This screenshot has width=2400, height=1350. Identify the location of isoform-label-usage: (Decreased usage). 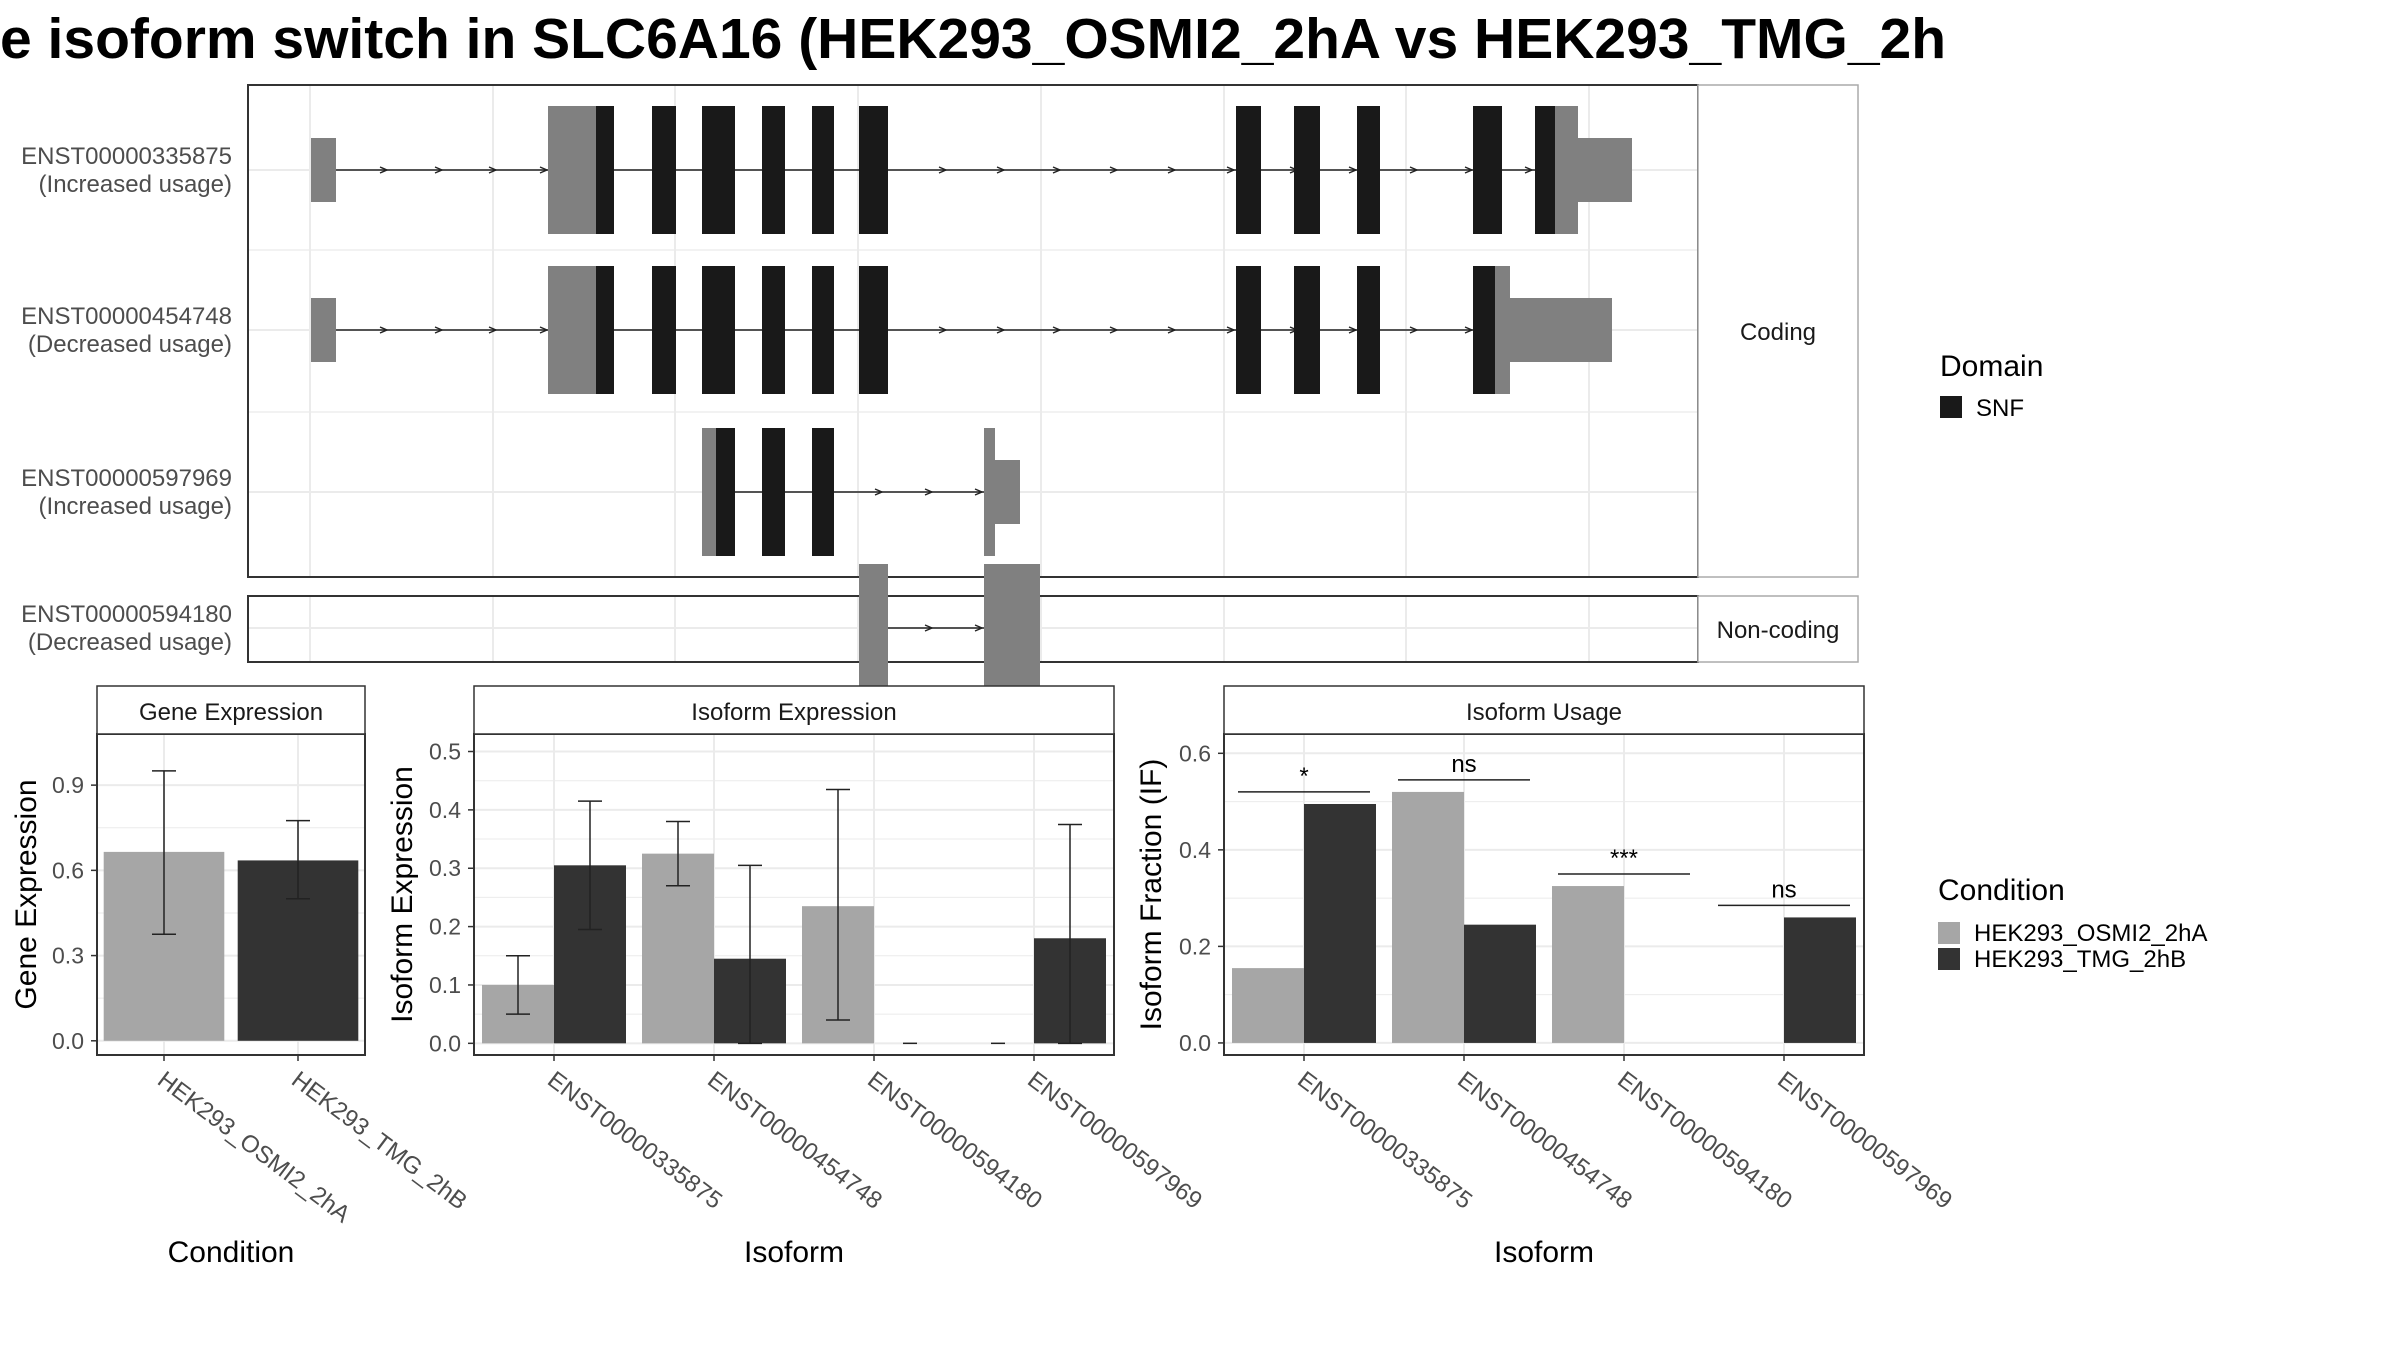
(130, 344).